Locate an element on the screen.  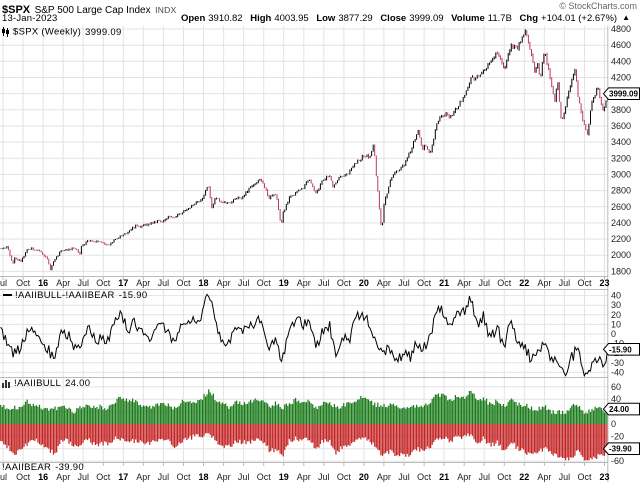
volume-label: Volume is located at coordinates (468, 18).